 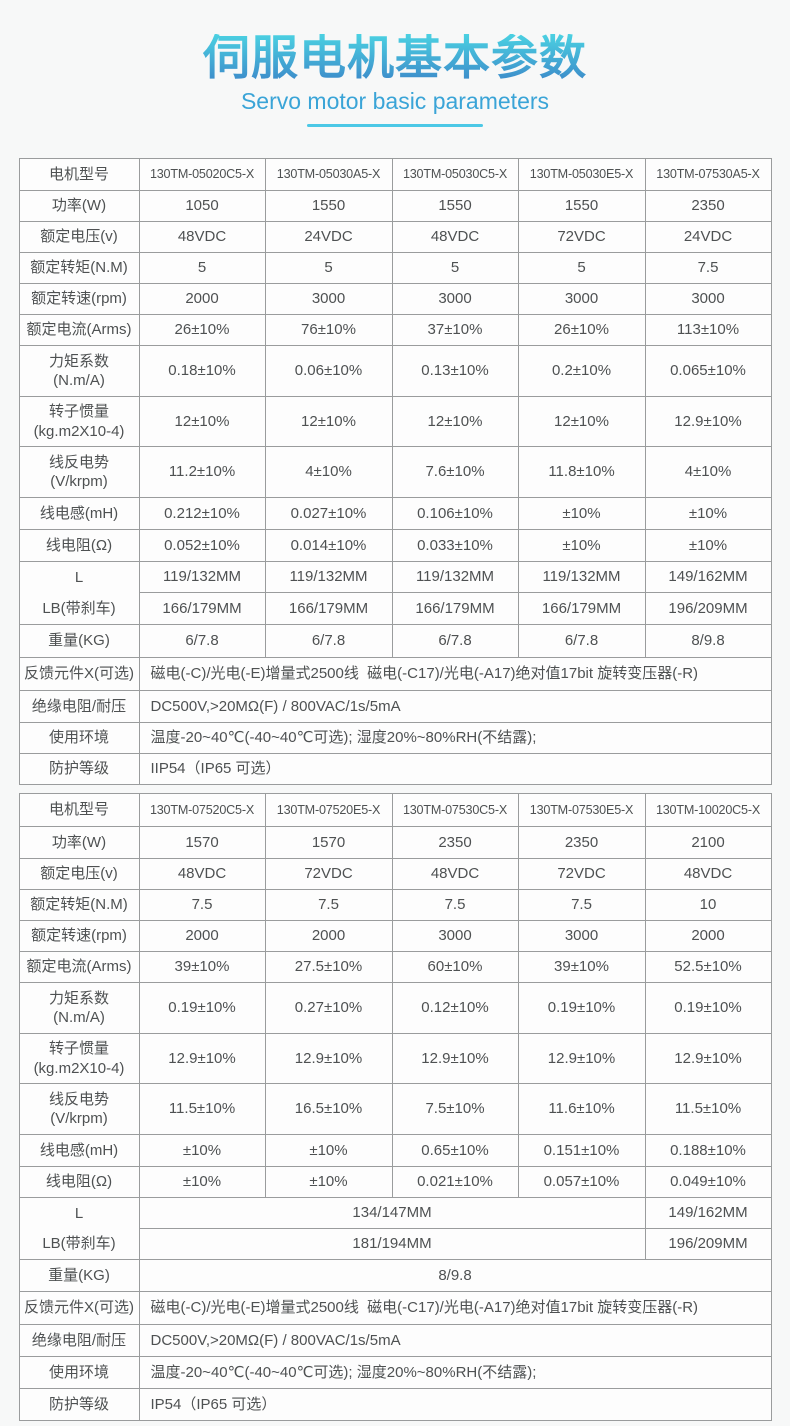 I want to click on model-number: 130TM-07520C5-X, so click(x=202, y=810).